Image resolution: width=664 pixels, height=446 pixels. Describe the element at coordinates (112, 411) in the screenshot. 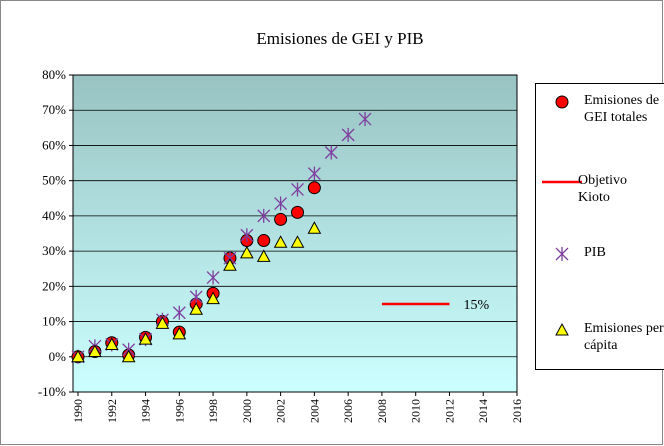

I see `x-tick-label: 1992` at that location.